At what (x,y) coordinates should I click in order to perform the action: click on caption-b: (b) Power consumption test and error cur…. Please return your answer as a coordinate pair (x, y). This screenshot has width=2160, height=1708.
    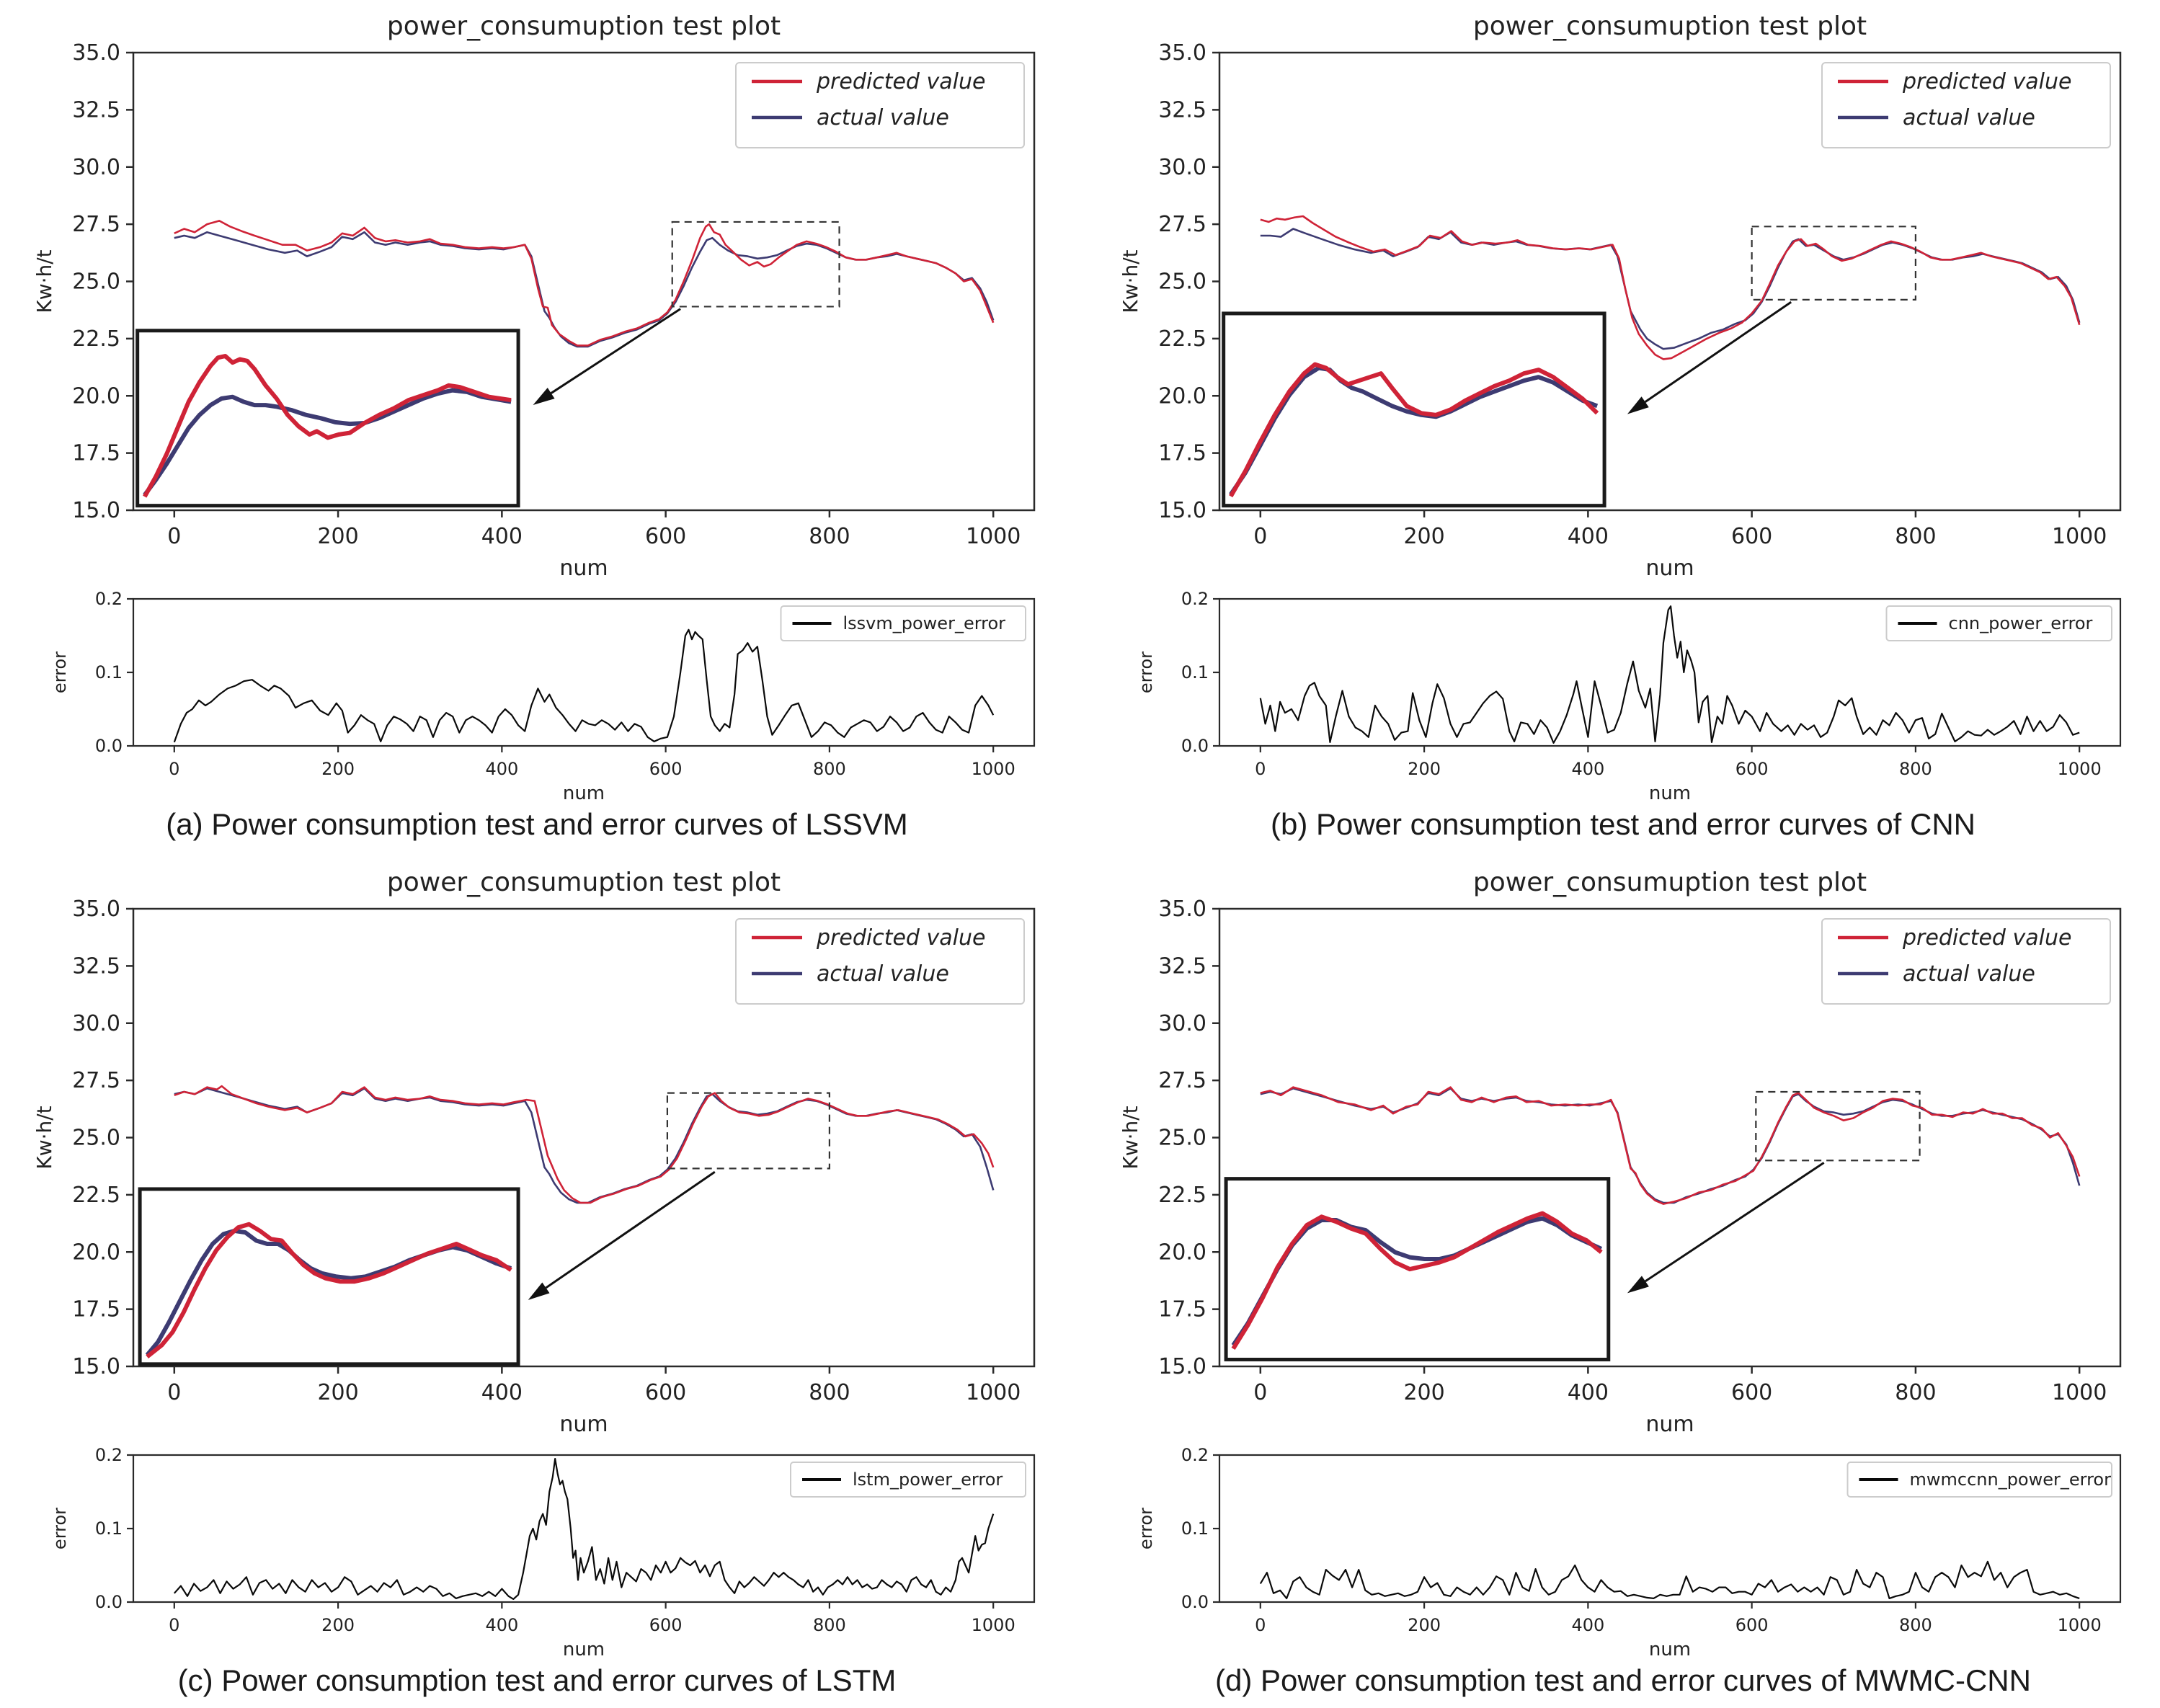
    Looking at the image, I should click on (1623, 824).